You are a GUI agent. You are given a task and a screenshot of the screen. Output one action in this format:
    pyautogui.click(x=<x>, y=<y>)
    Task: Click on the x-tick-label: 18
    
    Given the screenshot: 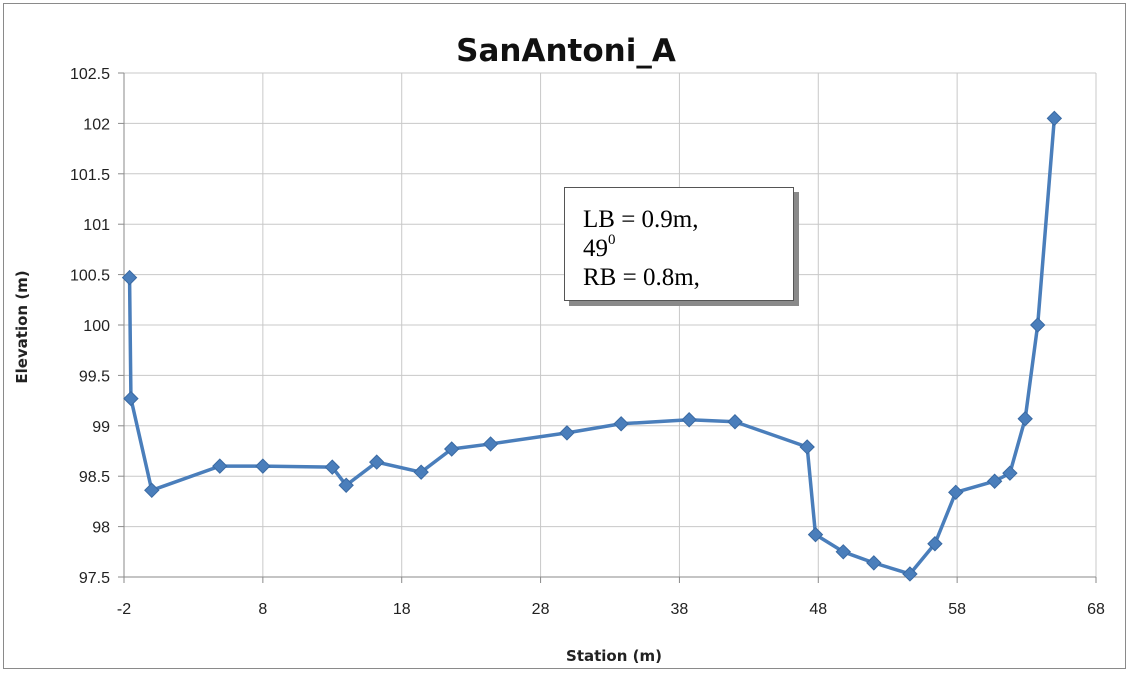 What is the action you would take?
    pyautogui.click(x=402, y=609)
    